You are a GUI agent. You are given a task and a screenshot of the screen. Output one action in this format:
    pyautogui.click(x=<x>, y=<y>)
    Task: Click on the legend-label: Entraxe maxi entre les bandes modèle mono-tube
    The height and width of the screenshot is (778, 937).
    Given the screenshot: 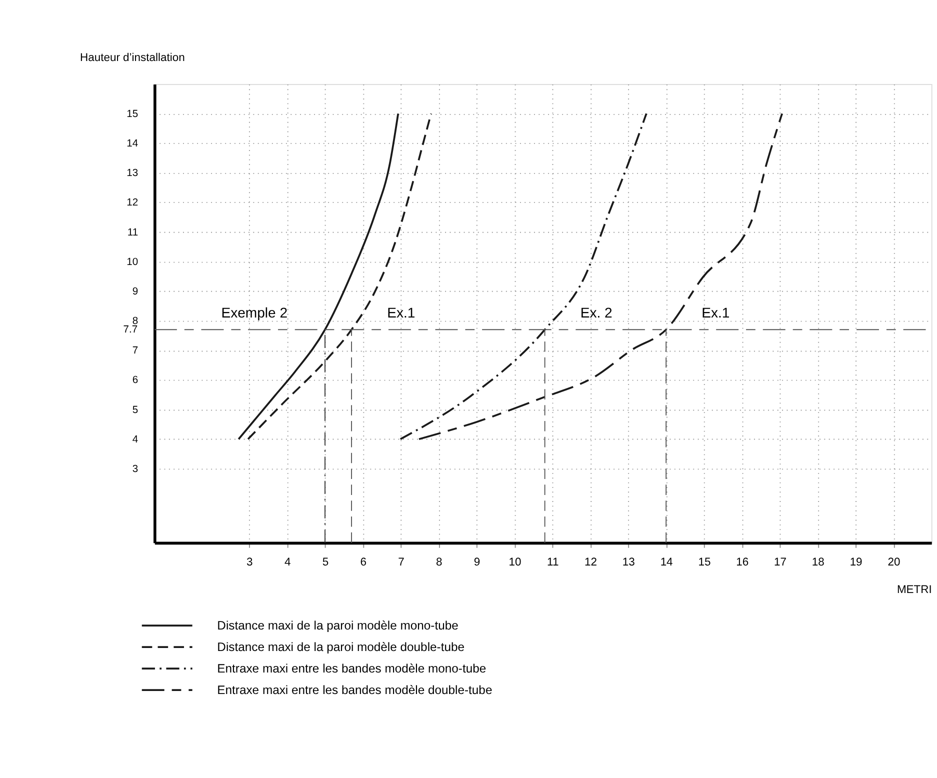 What is the action you would take?
    pyautogui.click(x=351, y=668)
    